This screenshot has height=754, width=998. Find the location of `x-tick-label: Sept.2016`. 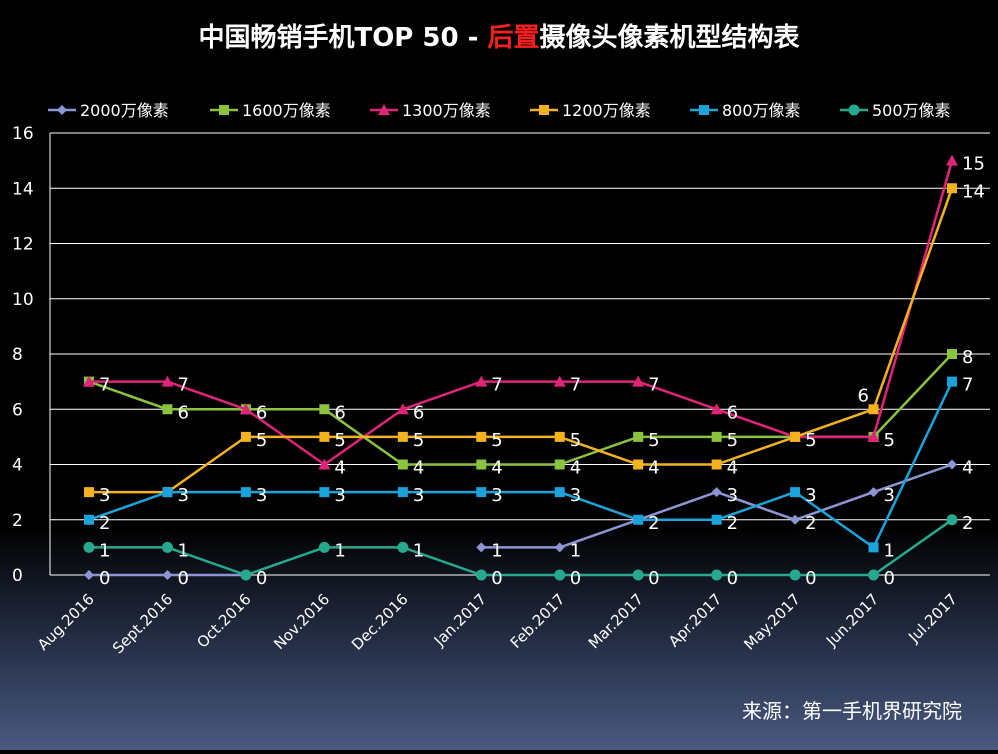

x-tick-label: Sept.2016 is located at coordinates (142, 623).